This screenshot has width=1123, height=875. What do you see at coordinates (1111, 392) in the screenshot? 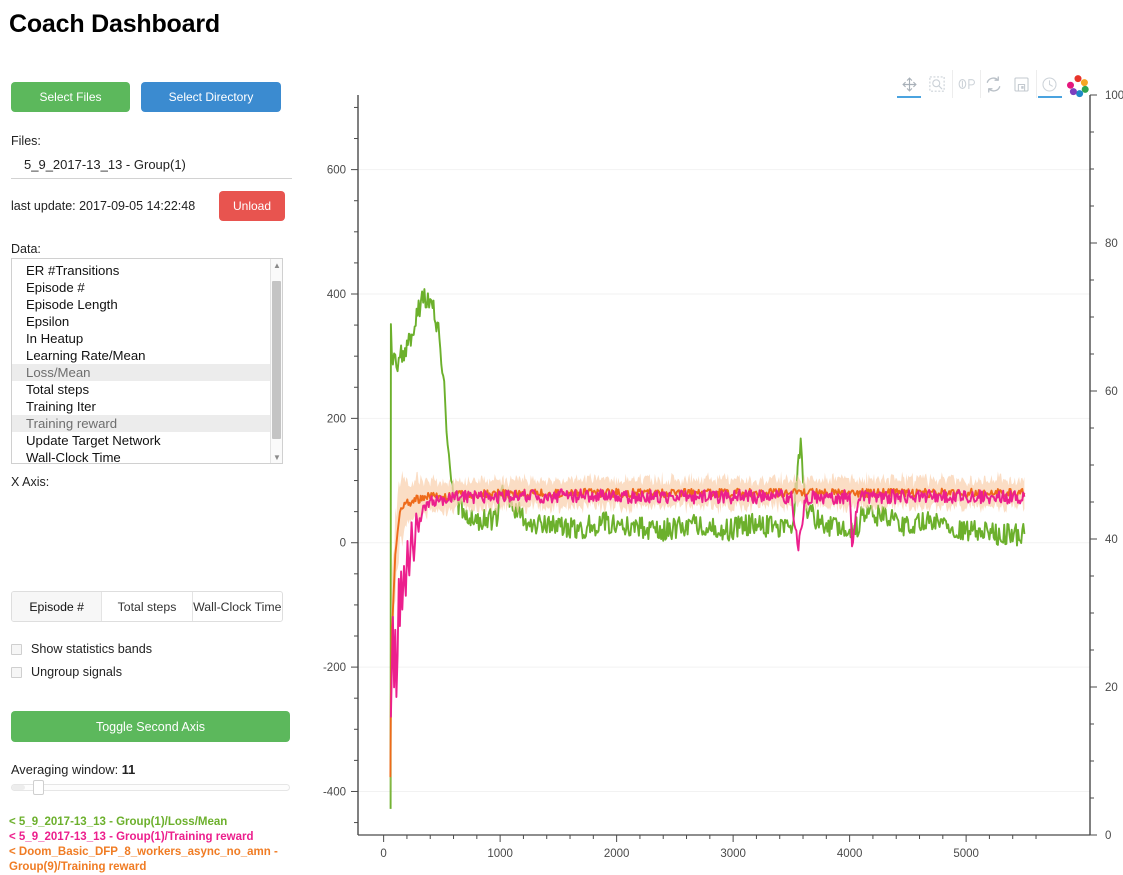
I see `axis-tick-label: 60` at bounding box center [1111, 392].